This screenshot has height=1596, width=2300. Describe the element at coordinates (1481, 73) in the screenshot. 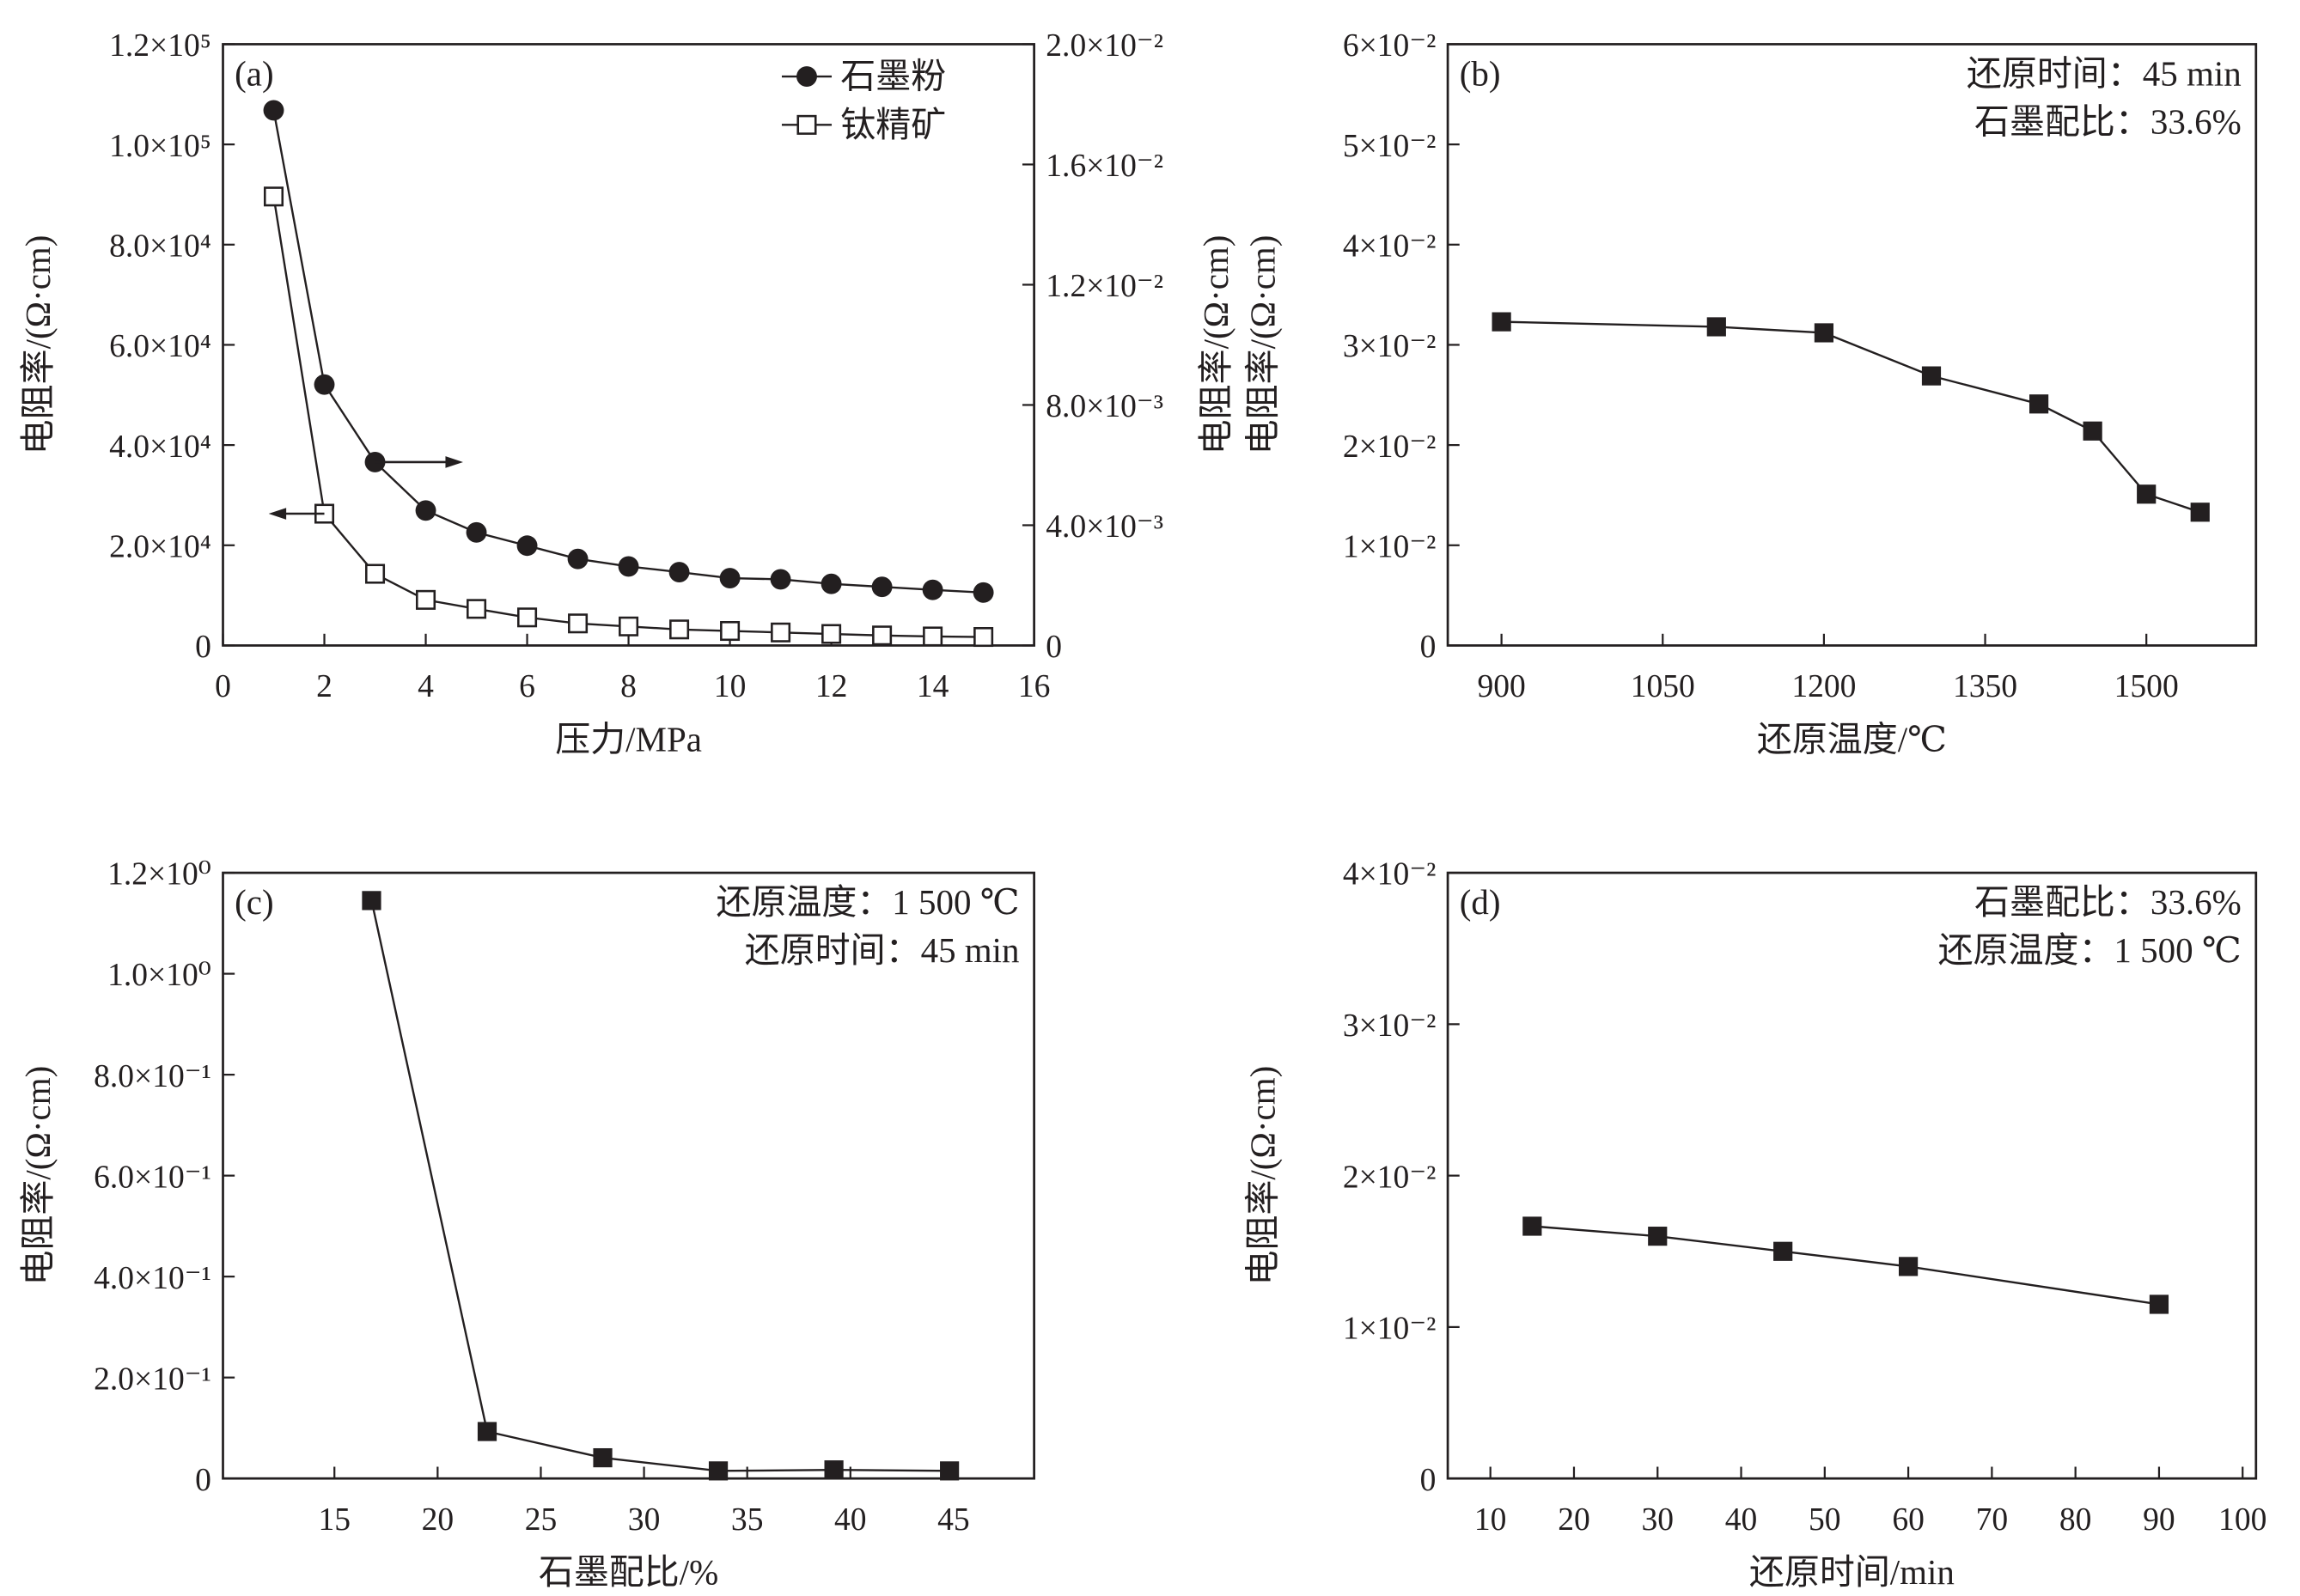

I see `panel-label: (b)` at that location.